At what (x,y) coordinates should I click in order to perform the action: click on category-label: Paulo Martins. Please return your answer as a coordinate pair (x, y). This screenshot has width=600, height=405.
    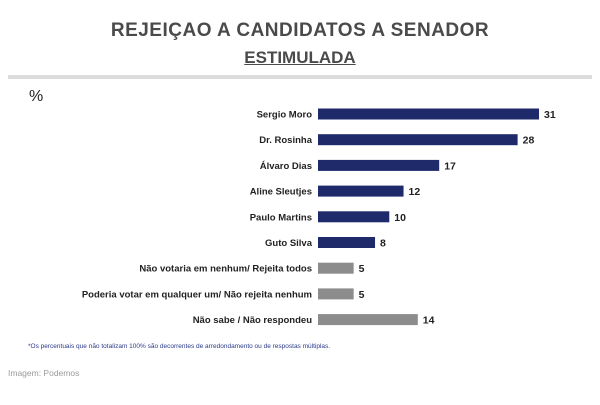
    Looking at the image, I should click on (281, 217).